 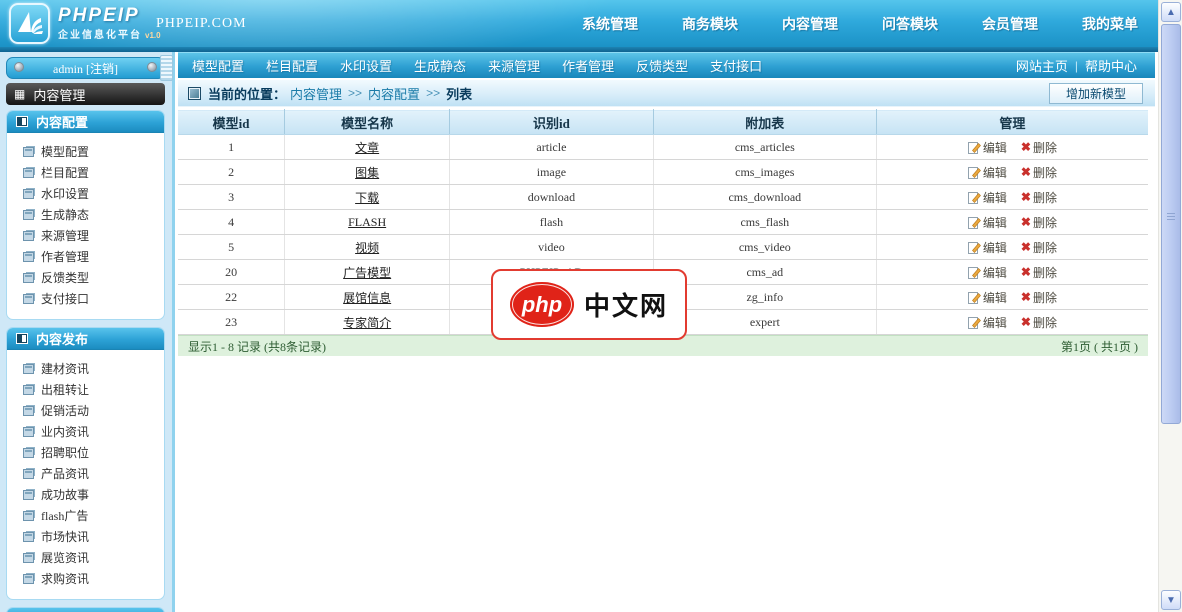 What do you see at coordinates (85, 214) in the screenshot?
I see `sidebar-item-static-gen: 生成静态` at bounding box center [85, 214].